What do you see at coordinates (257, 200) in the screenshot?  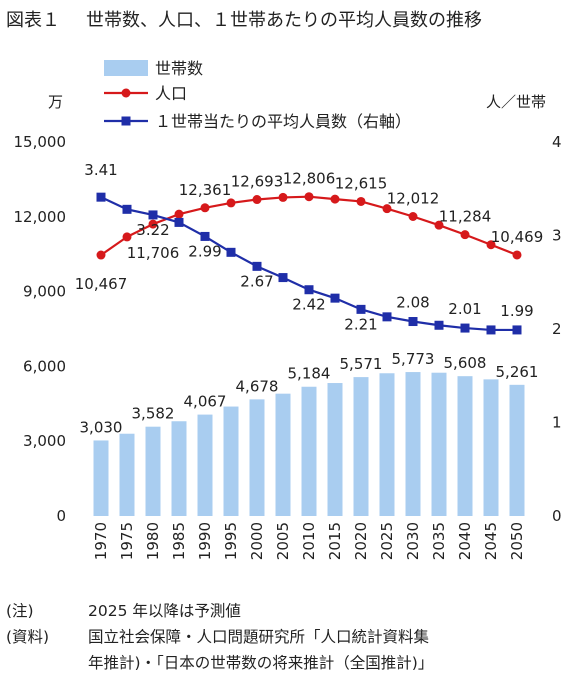 I see `population-point-2000` at bounding box center [257, 200].